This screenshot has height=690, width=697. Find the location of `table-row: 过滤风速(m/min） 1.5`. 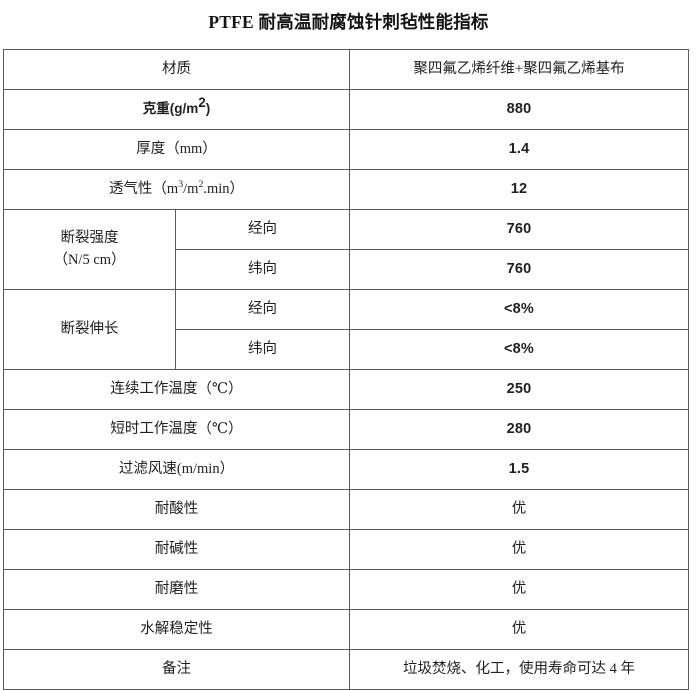

table-row: 过滤风速(m/min） 1.5 is located at coordinates (346, 469).